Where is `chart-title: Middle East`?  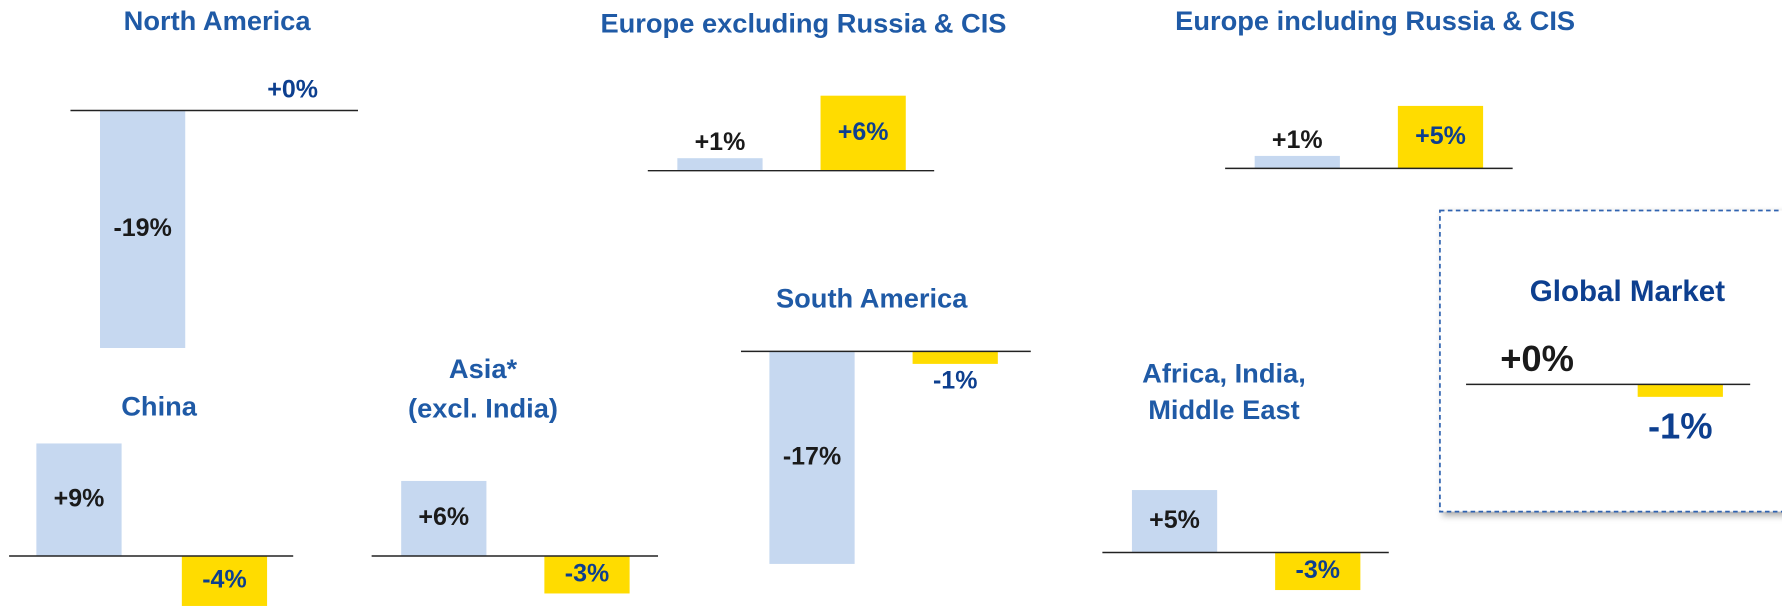 chart-title: Middle East is located at coordinates (1224, 409).